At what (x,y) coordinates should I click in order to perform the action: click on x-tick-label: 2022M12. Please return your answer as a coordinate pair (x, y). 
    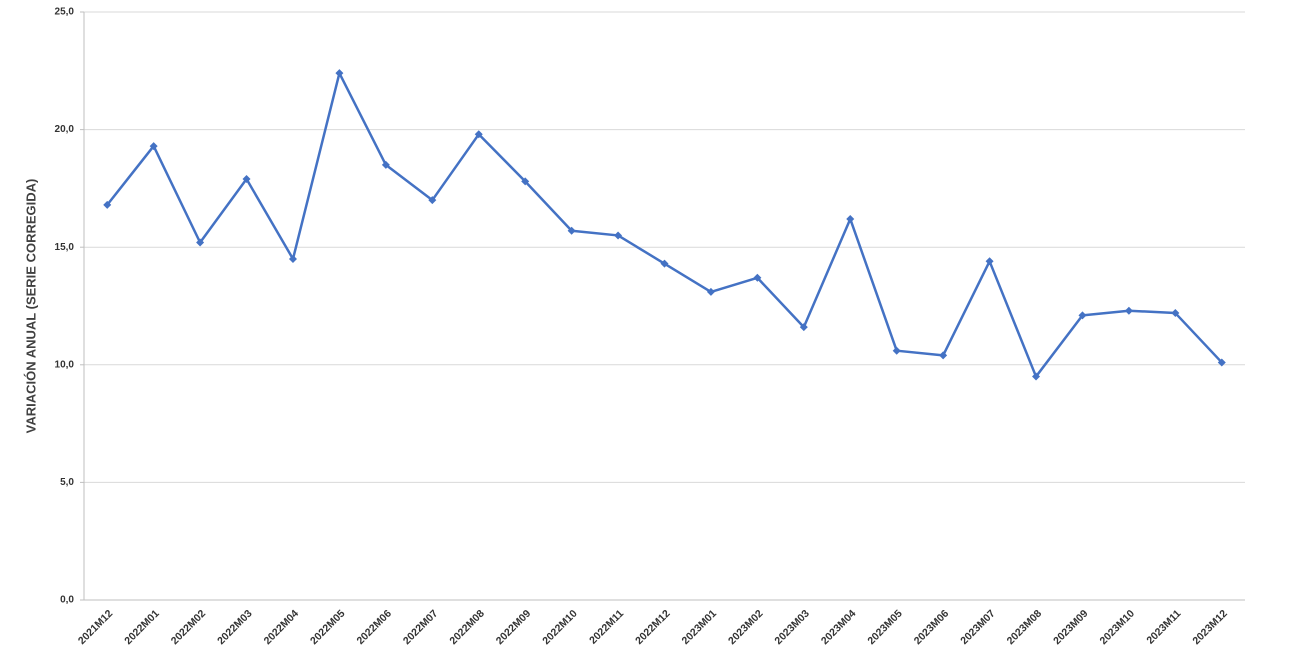
    Looking at the image, I should click on (653, 627).